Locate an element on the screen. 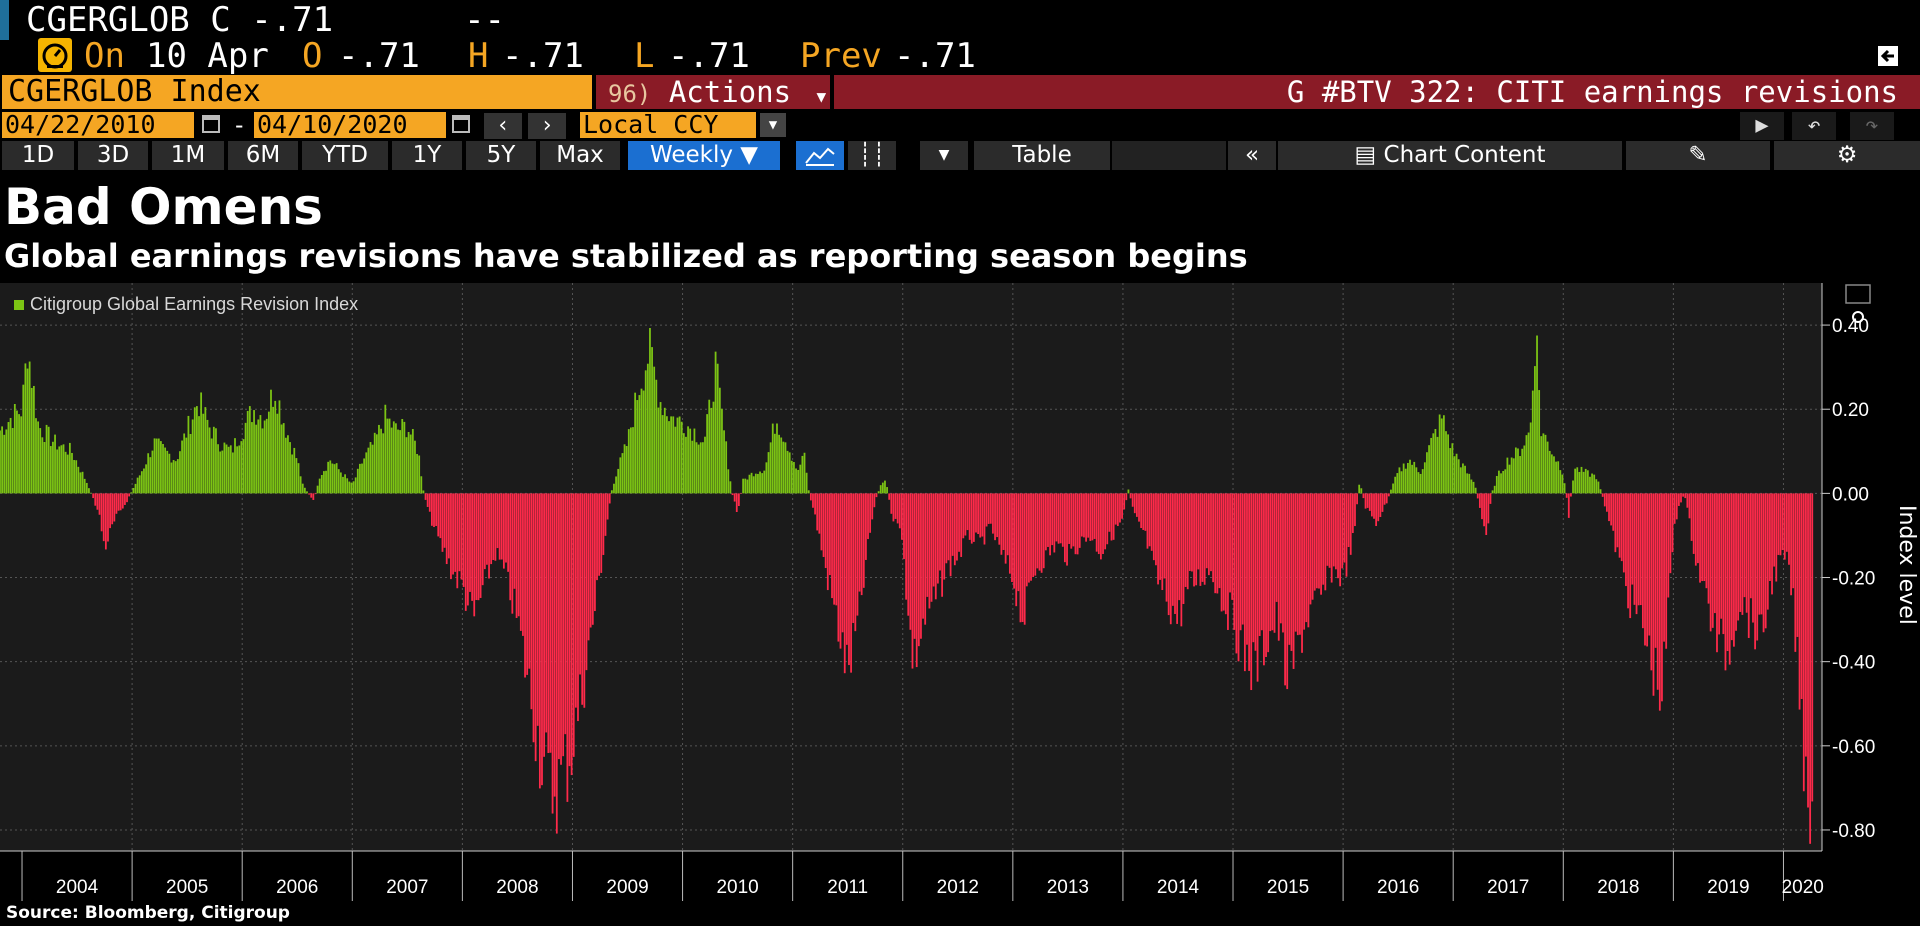 Image resolution: width=1920 pixels, height=926 pixels. tab-1y: 1Y is located at coordinates (427, 155).